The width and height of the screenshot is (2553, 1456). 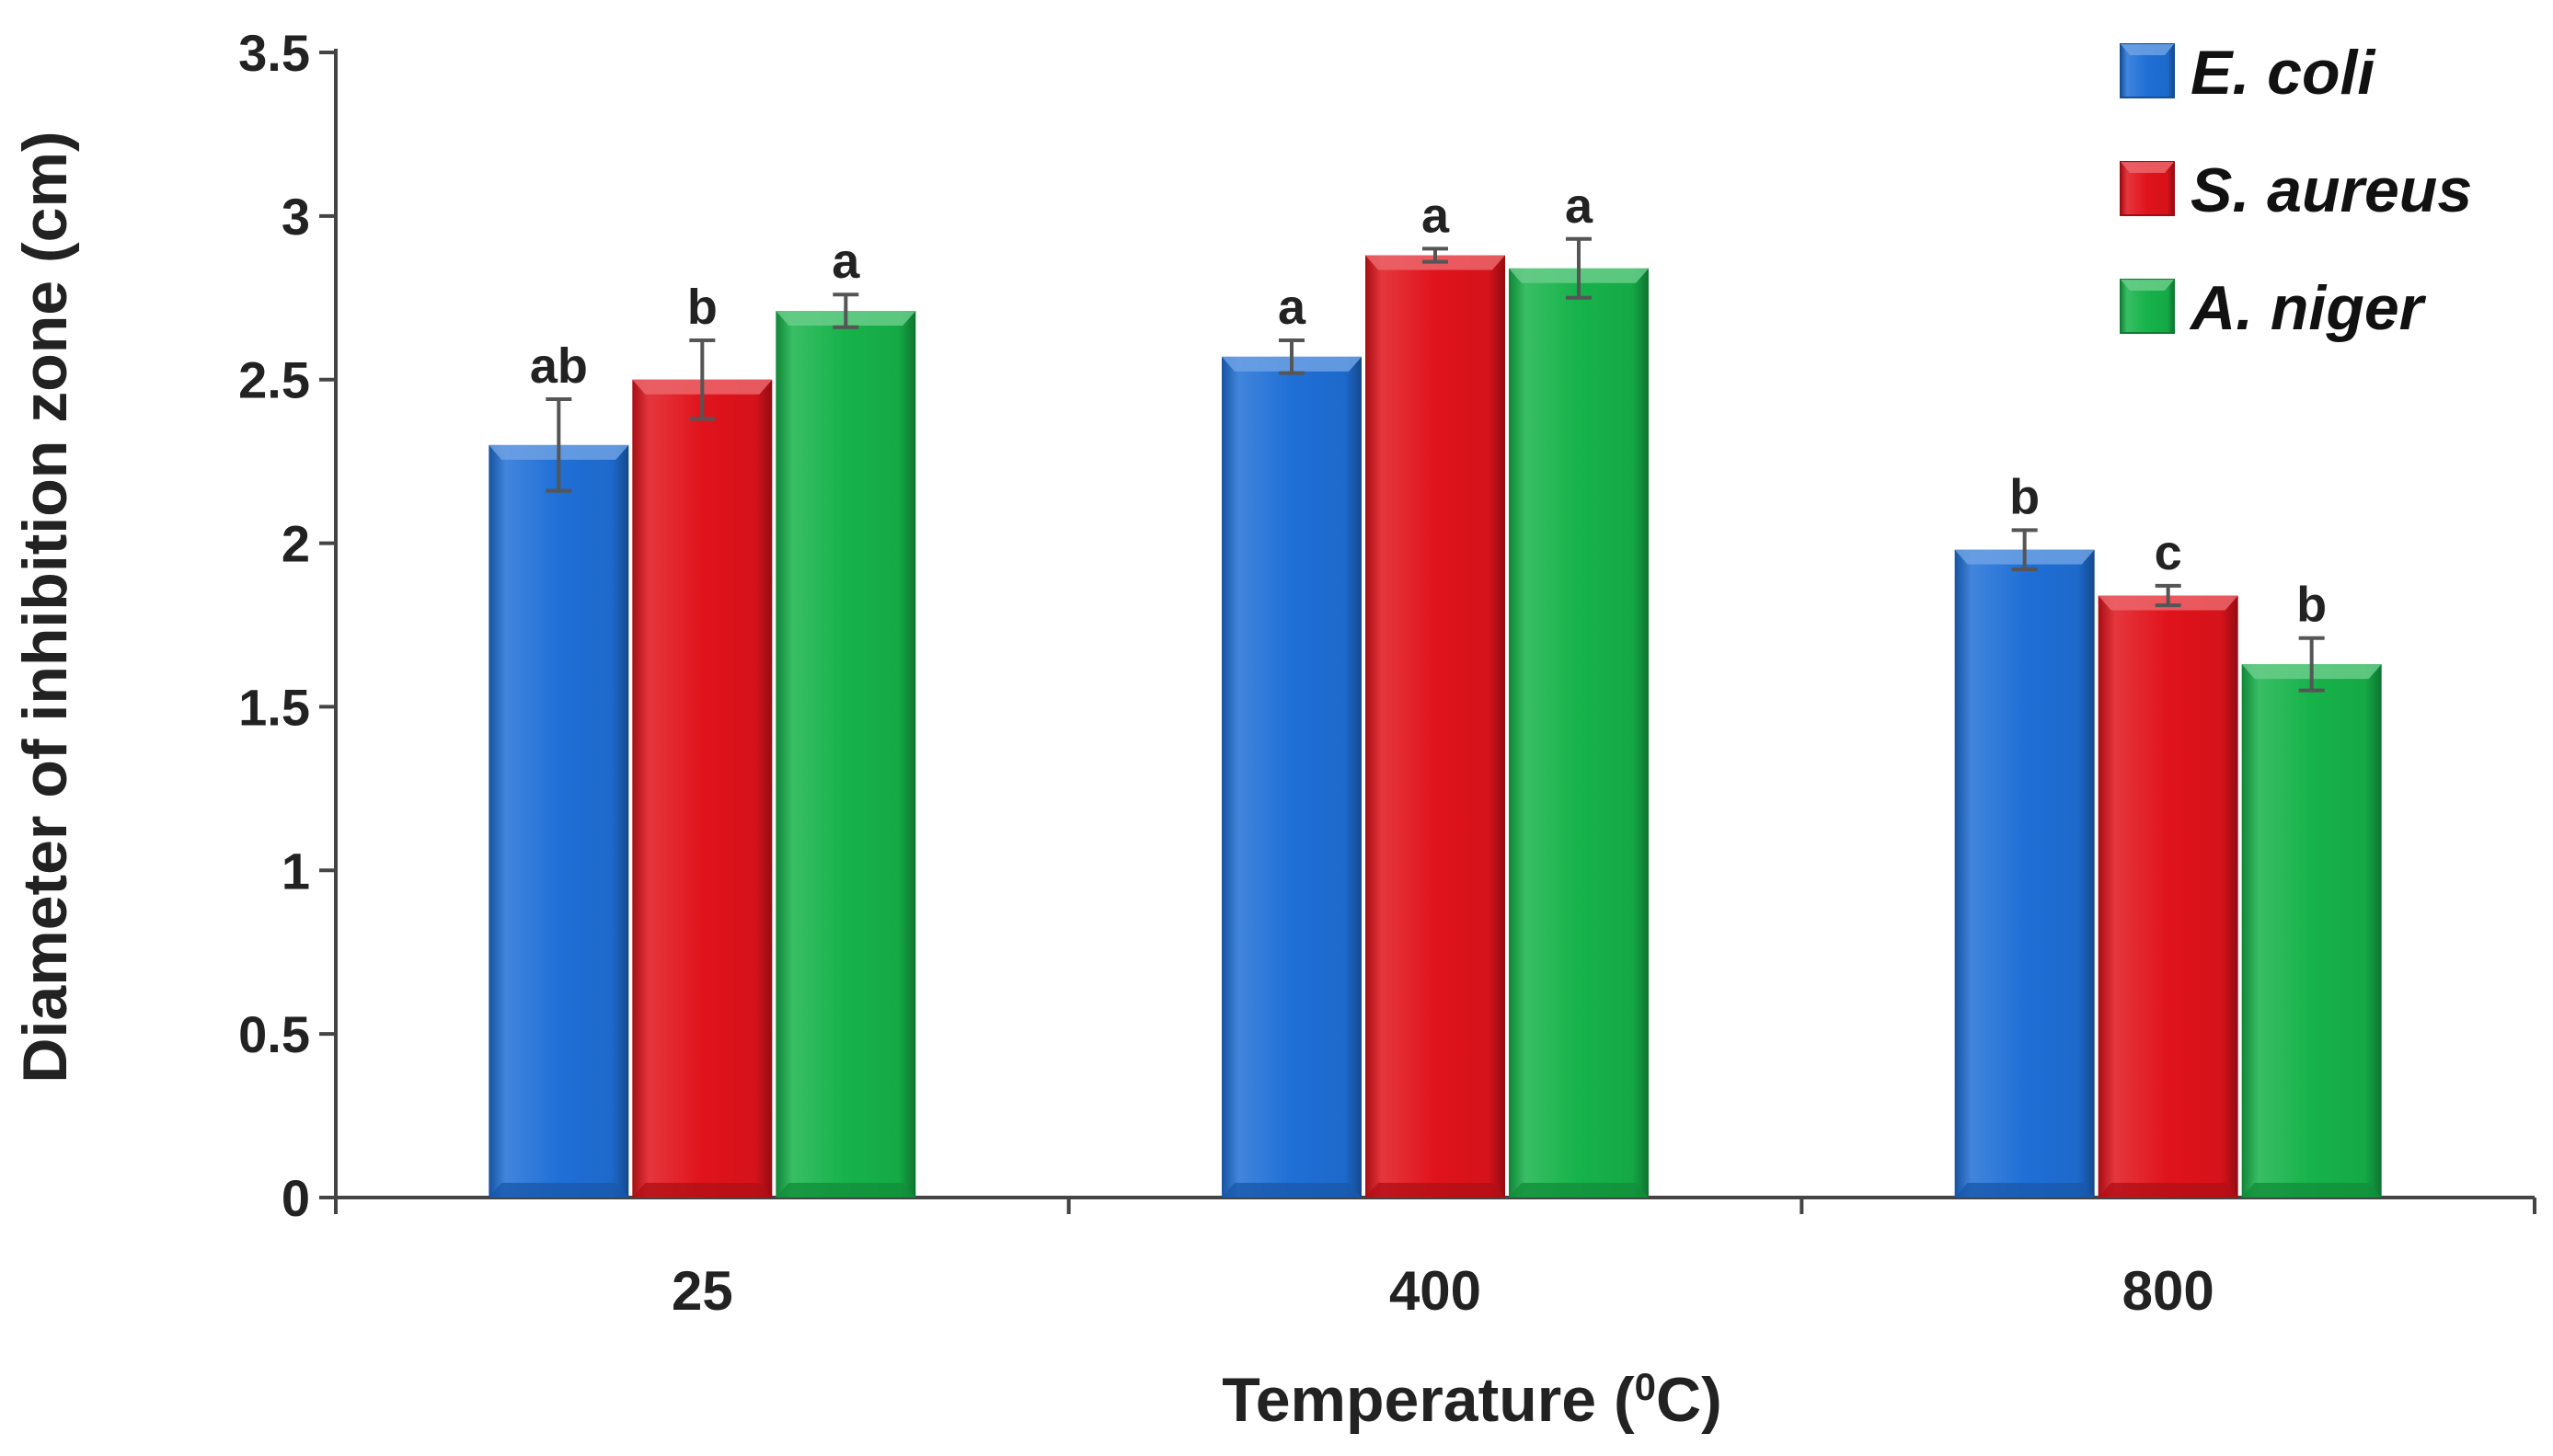 I want to click on x-axis-label: Temperature (0C), so click(x=1472, y=1400).